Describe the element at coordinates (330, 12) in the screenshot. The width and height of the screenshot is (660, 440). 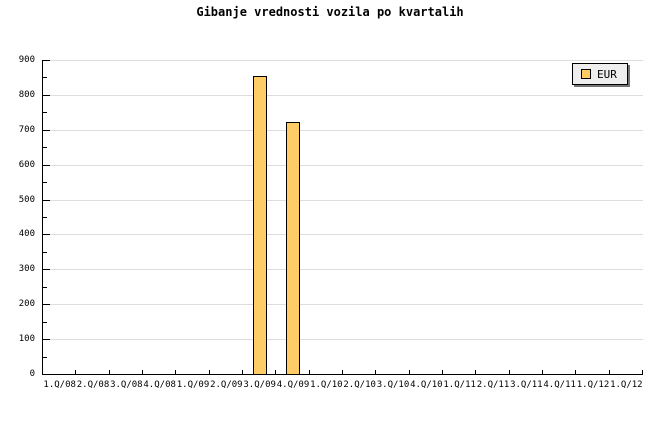
I see `chart-title: Gibanje vrednosti vozila po kvartalih` at that location.